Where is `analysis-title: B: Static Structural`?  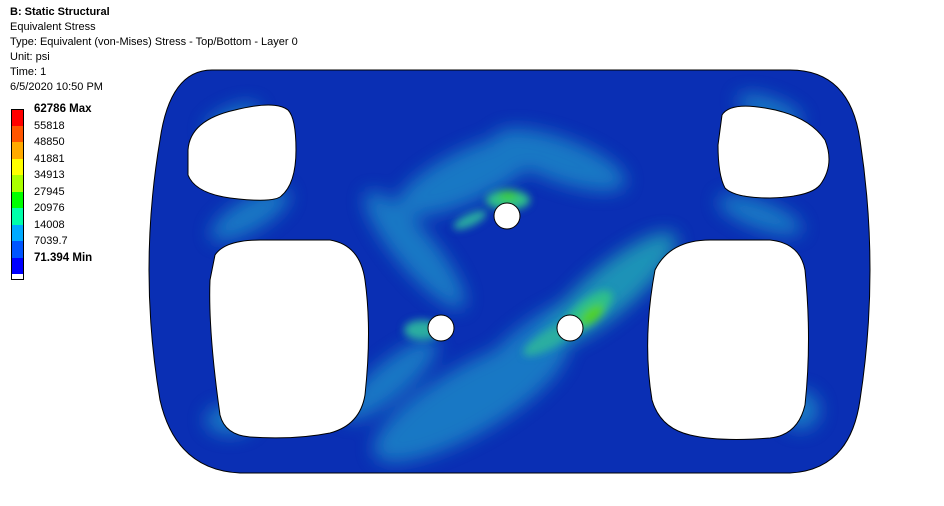
analysis-title: B: Static Structural is located at coordinates (60, 12).